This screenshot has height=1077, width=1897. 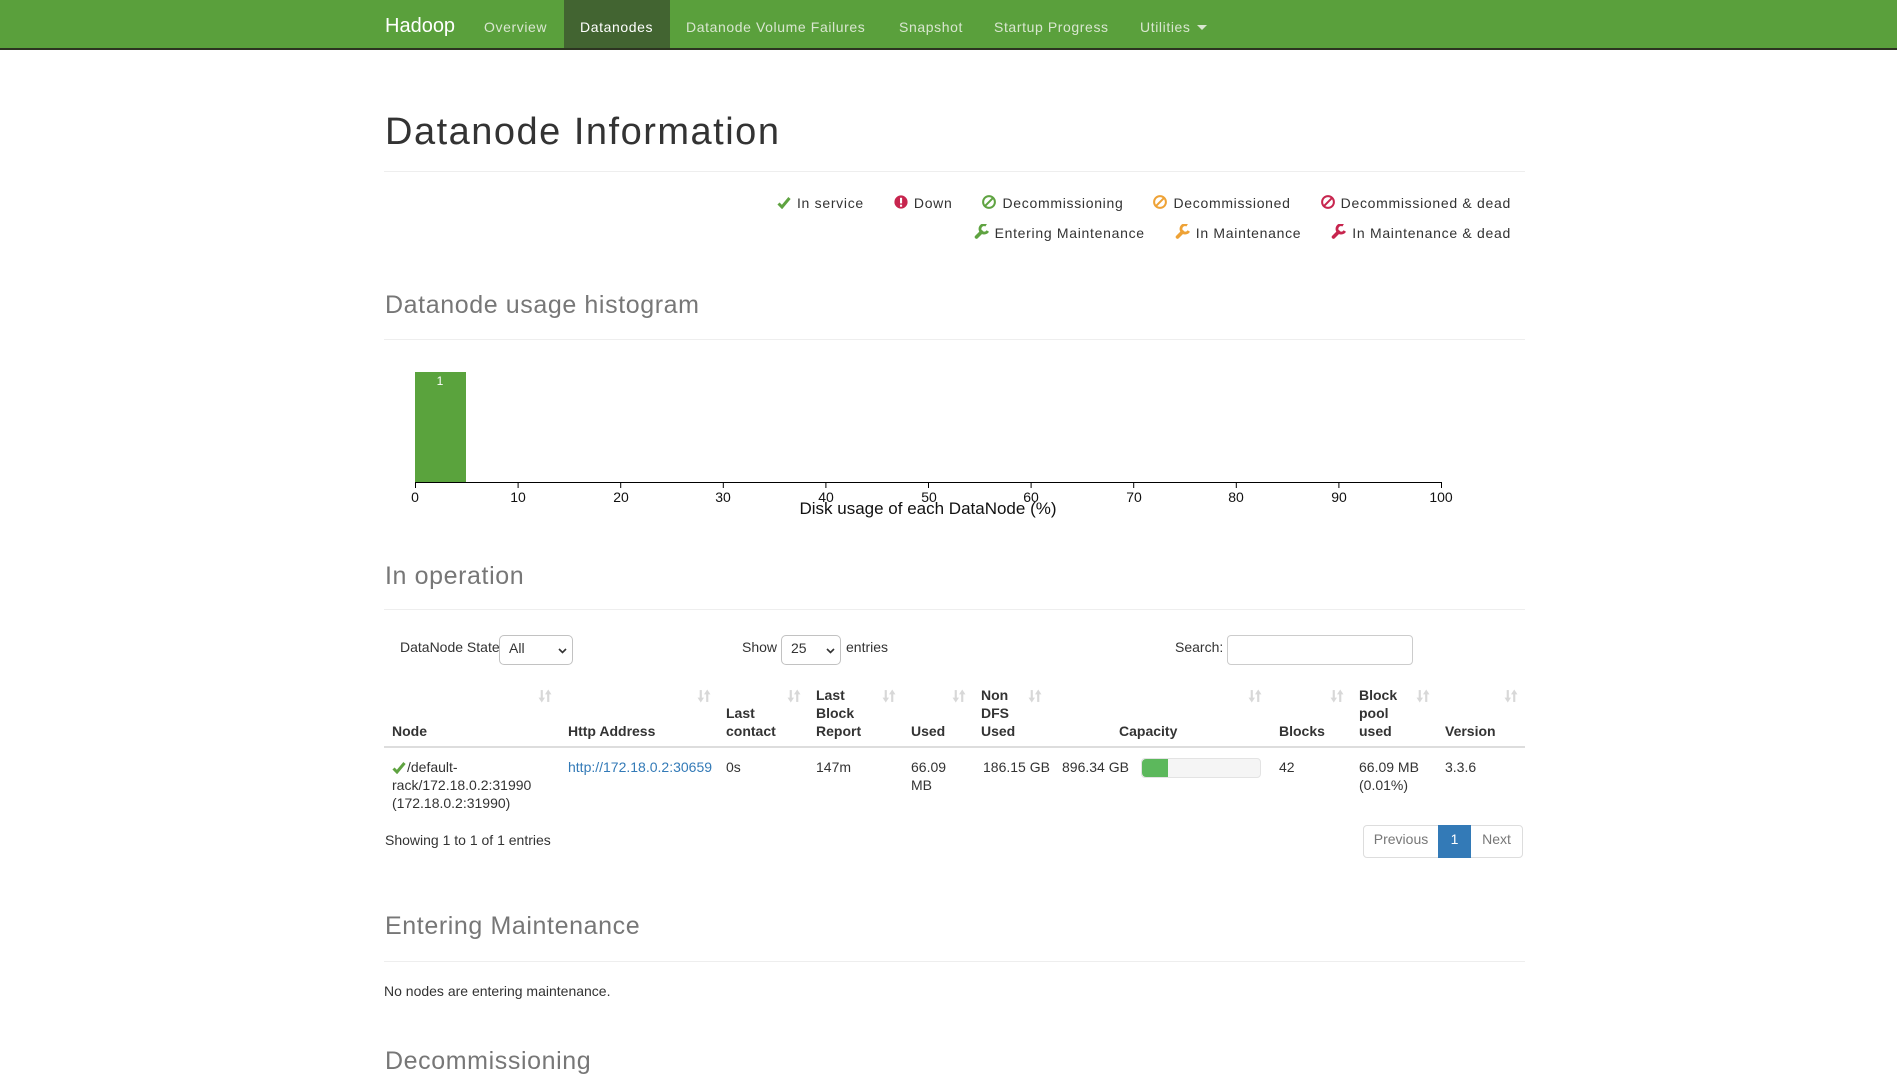 What do you see at coordinates (1441, 497) in the screenshot?
I see `svg-text: 100` at bounding box center [1441, 497].